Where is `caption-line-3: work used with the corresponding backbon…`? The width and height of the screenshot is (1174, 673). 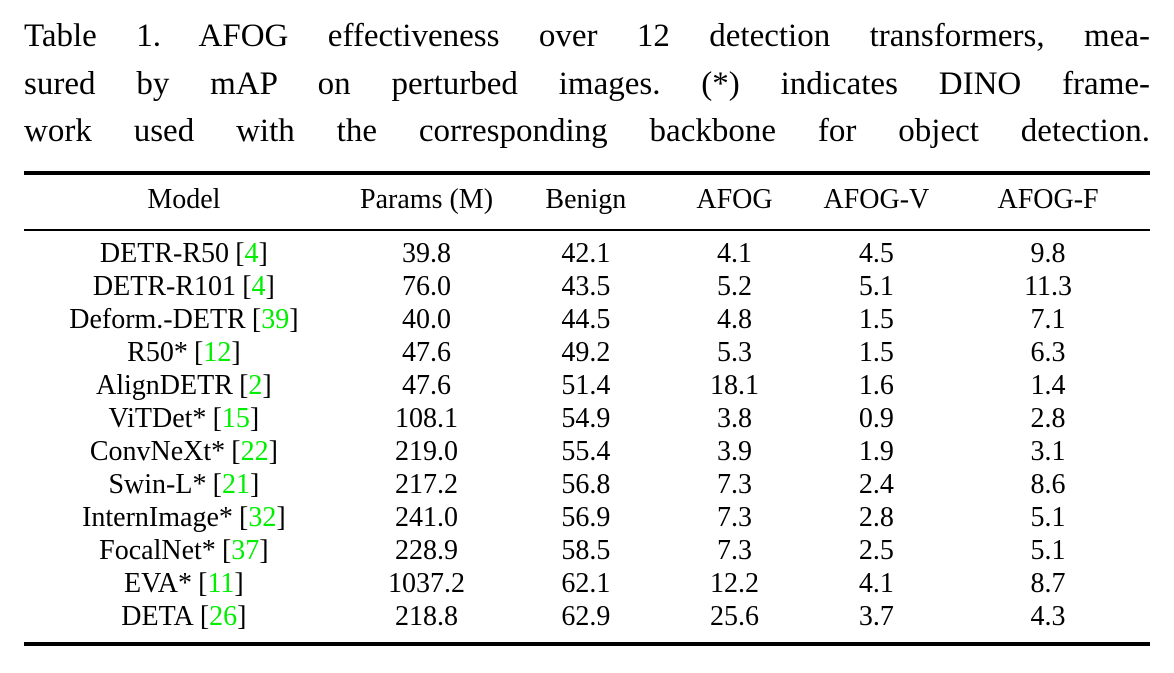 caption-line-3: work used with the corresponding backbon… is located at coordinates (587, 131).